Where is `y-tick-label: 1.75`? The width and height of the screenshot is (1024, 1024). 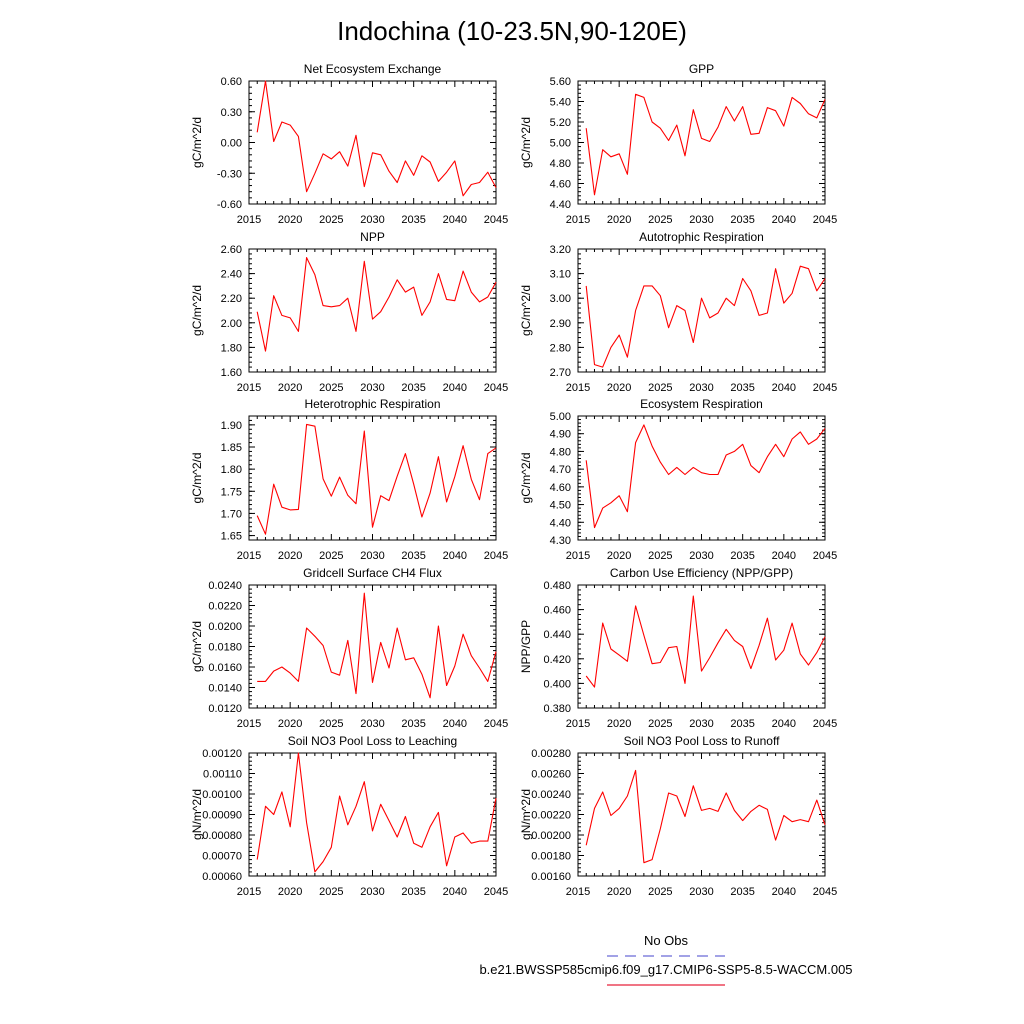
y-tick-label: 1.75 is located at coordinates (231, 492).